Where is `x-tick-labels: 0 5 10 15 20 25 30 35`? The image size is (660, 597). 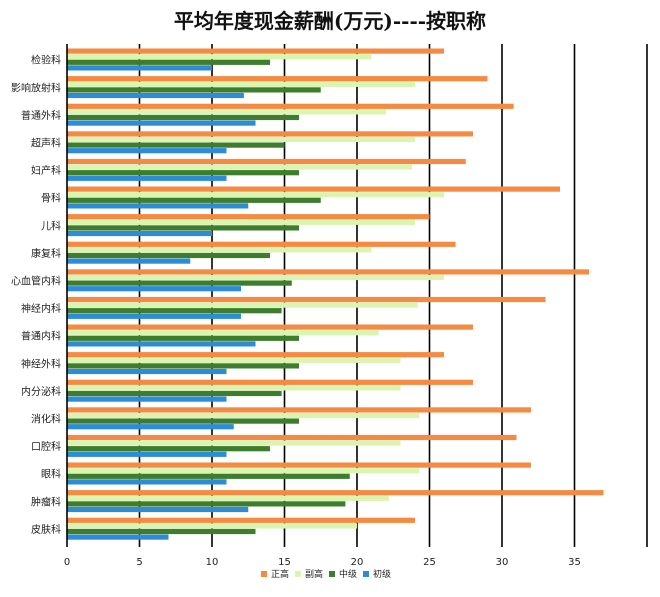 x-tick-labels: 0 5 10 15 20 25 30 35 is located at coordinates (322, 562).